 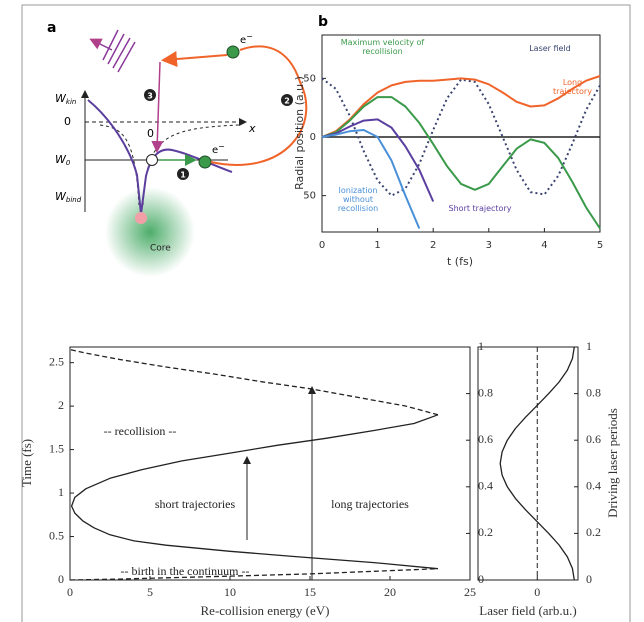 I want to click on y-tick-label: 0.2, so click(x=593, y=532).